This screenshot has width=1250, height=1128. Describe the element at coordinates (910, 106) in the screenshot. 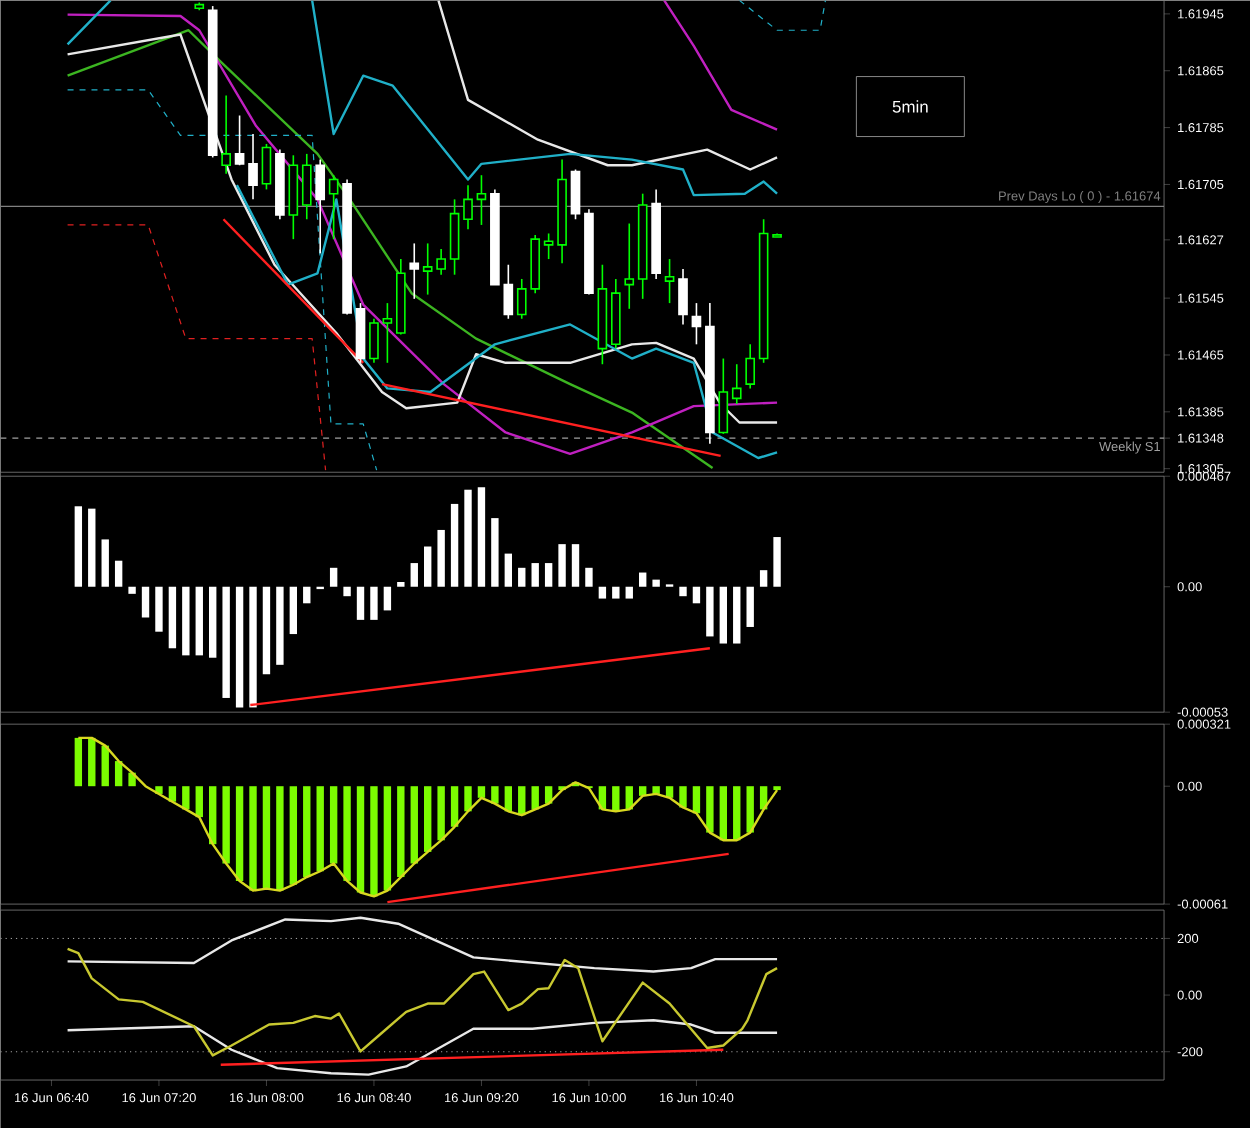

I see `annotation: 5min` at that location.